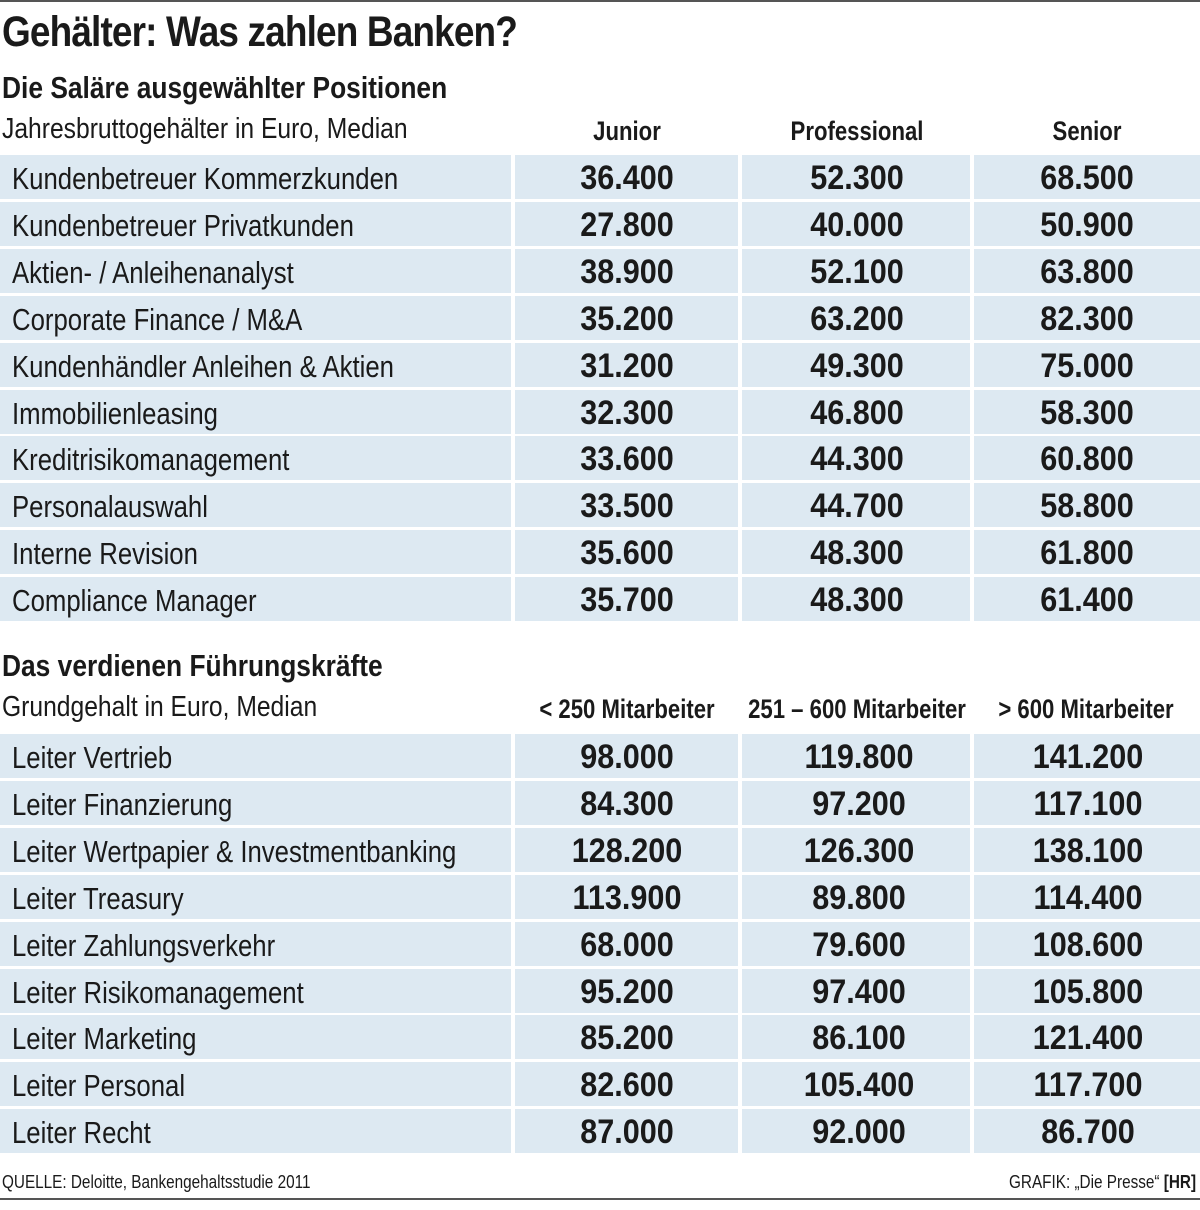 Image resolution: width=1200 pixels, height=1210 pixels. Describe the element at coordinates (859, 1132) in the screenshot. I see `salary-value: 92.000` at that location.